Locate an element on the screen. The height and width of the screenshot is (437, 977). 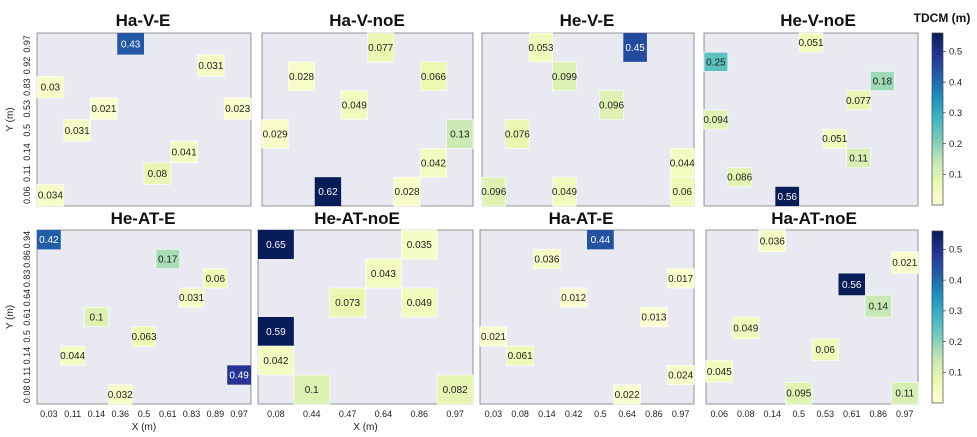
cell-value-label: 0.053 is located at coordinates (540, 48).